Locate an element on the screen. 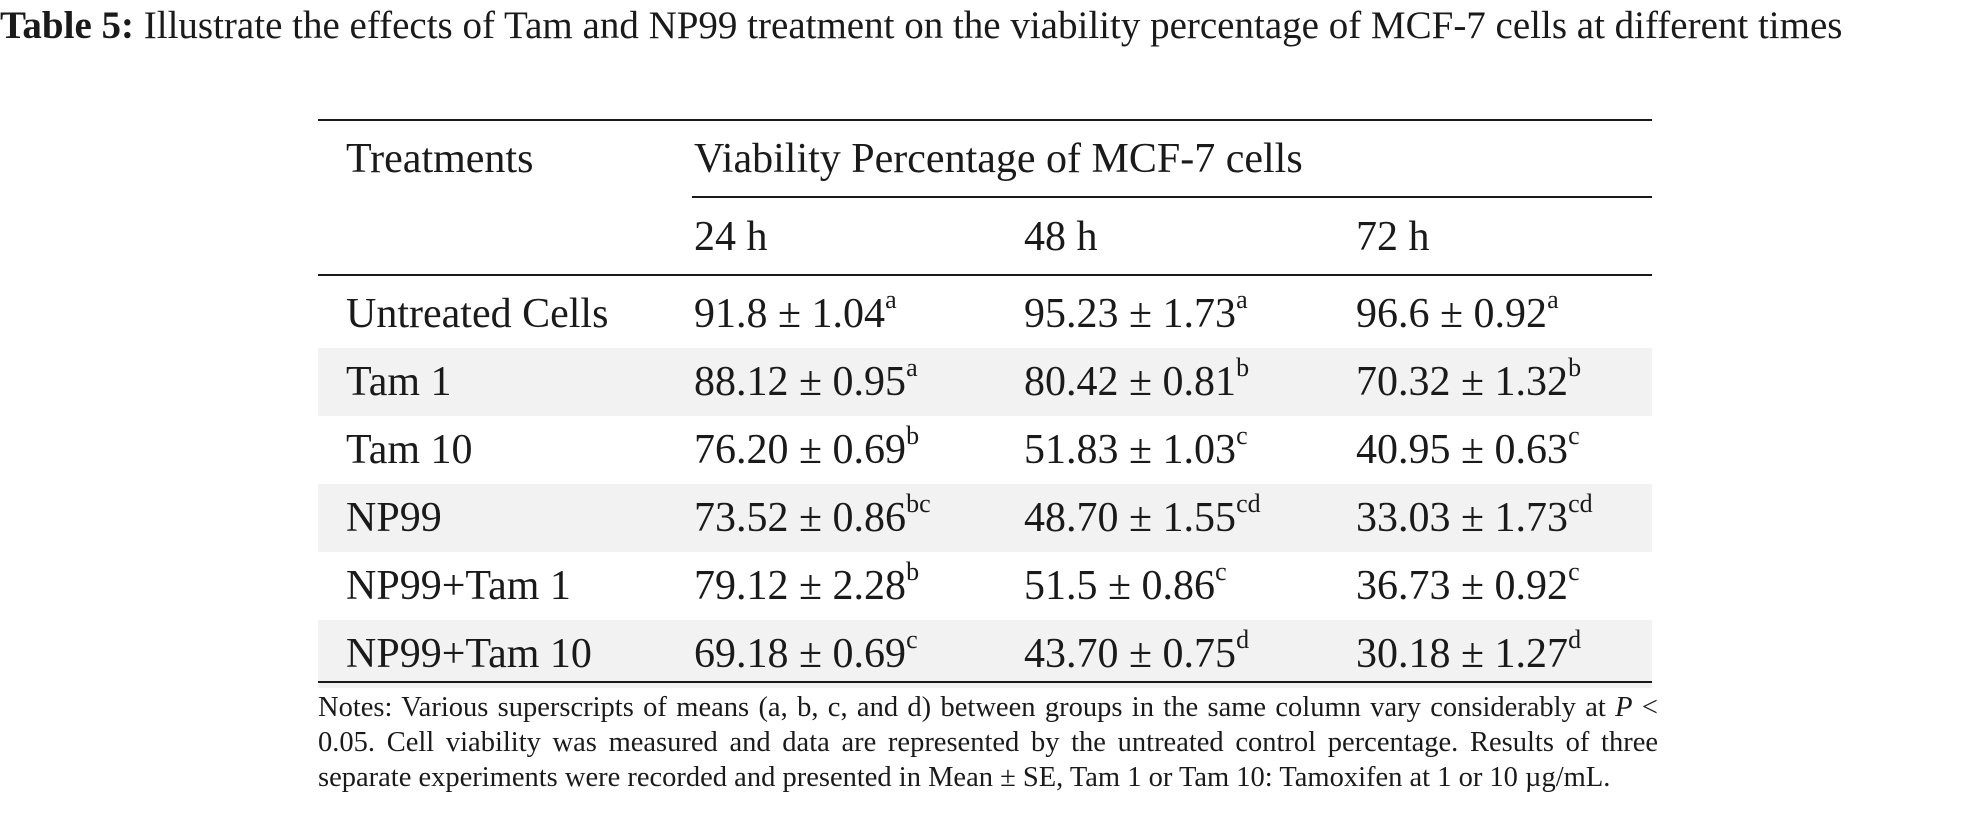  viability-value: 43.70 ± 0.75d is located at coordinates (1136, 654).